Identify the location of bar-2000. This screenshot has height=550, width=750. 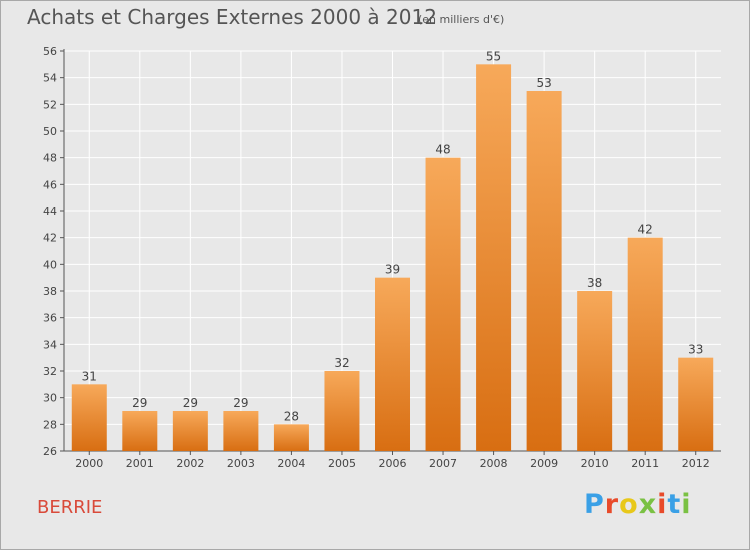
(89, 417).